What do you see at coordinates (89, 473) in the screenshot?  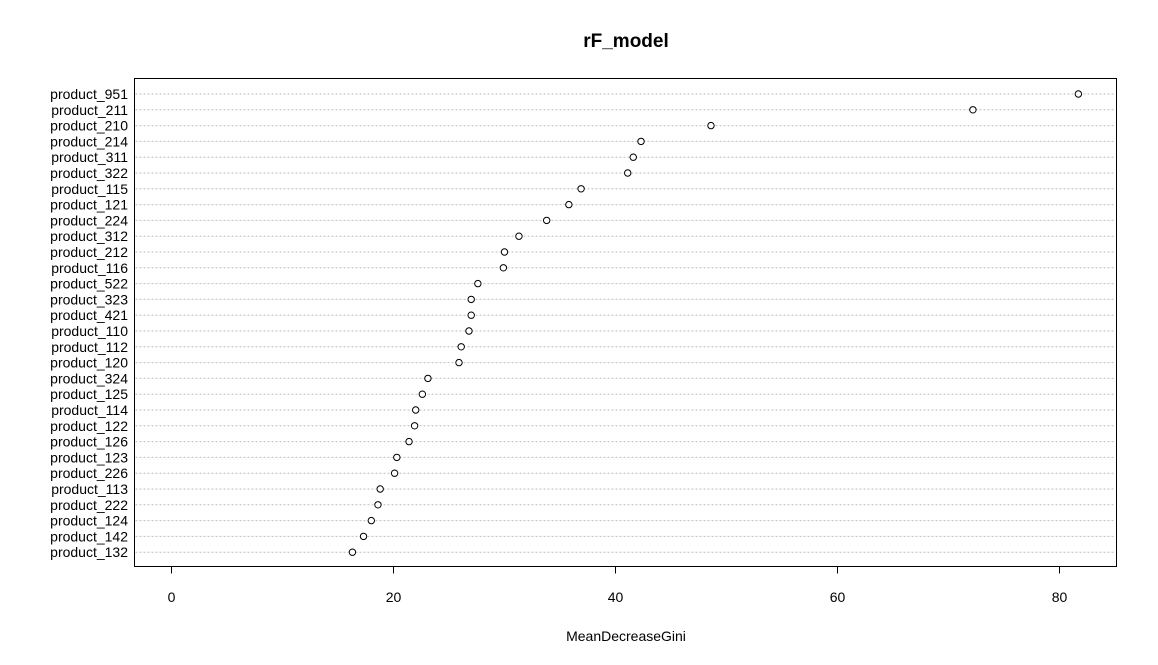 I see `y-tick-label: product_226` at bounding box center [89, 473].